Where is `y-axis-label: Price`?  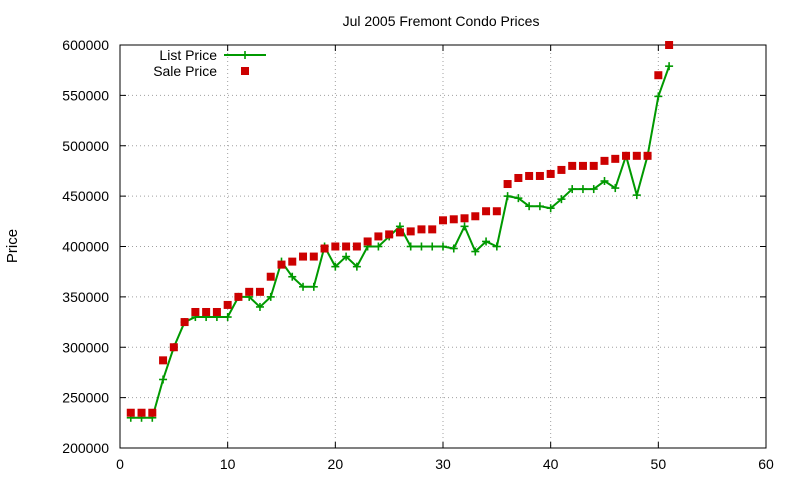 y-axis-label: Price is located at coordinates (12, 246).